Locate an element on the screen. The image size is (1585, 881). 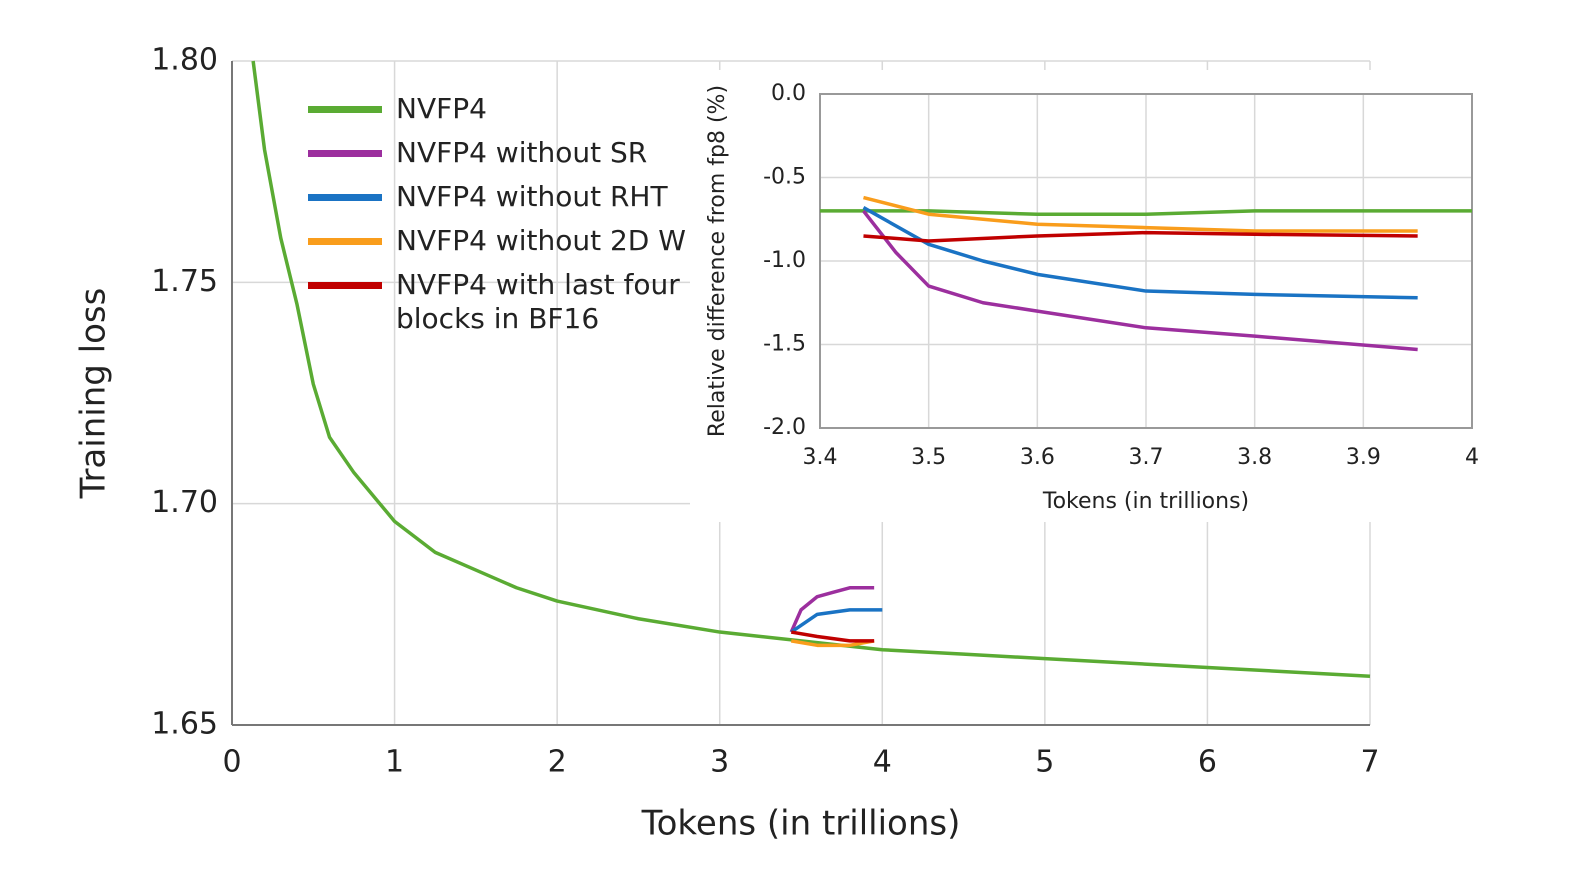
legend-item: NVFP4 without RHT is located at coordinates (498, 197).